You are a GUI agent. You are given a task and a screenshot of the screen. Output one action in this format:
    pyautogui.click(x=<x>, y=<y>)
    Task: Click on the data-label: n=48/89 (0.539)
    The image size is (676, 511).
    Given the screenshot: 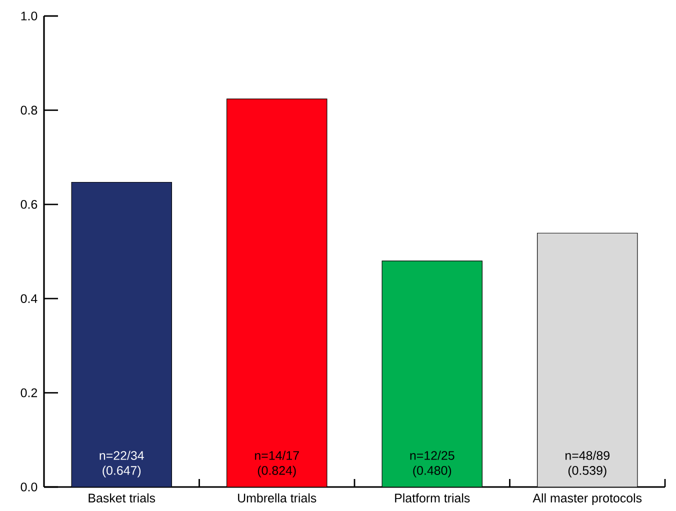 What is the action you would take?
    pyautogui.click(x=588, y=464)
    